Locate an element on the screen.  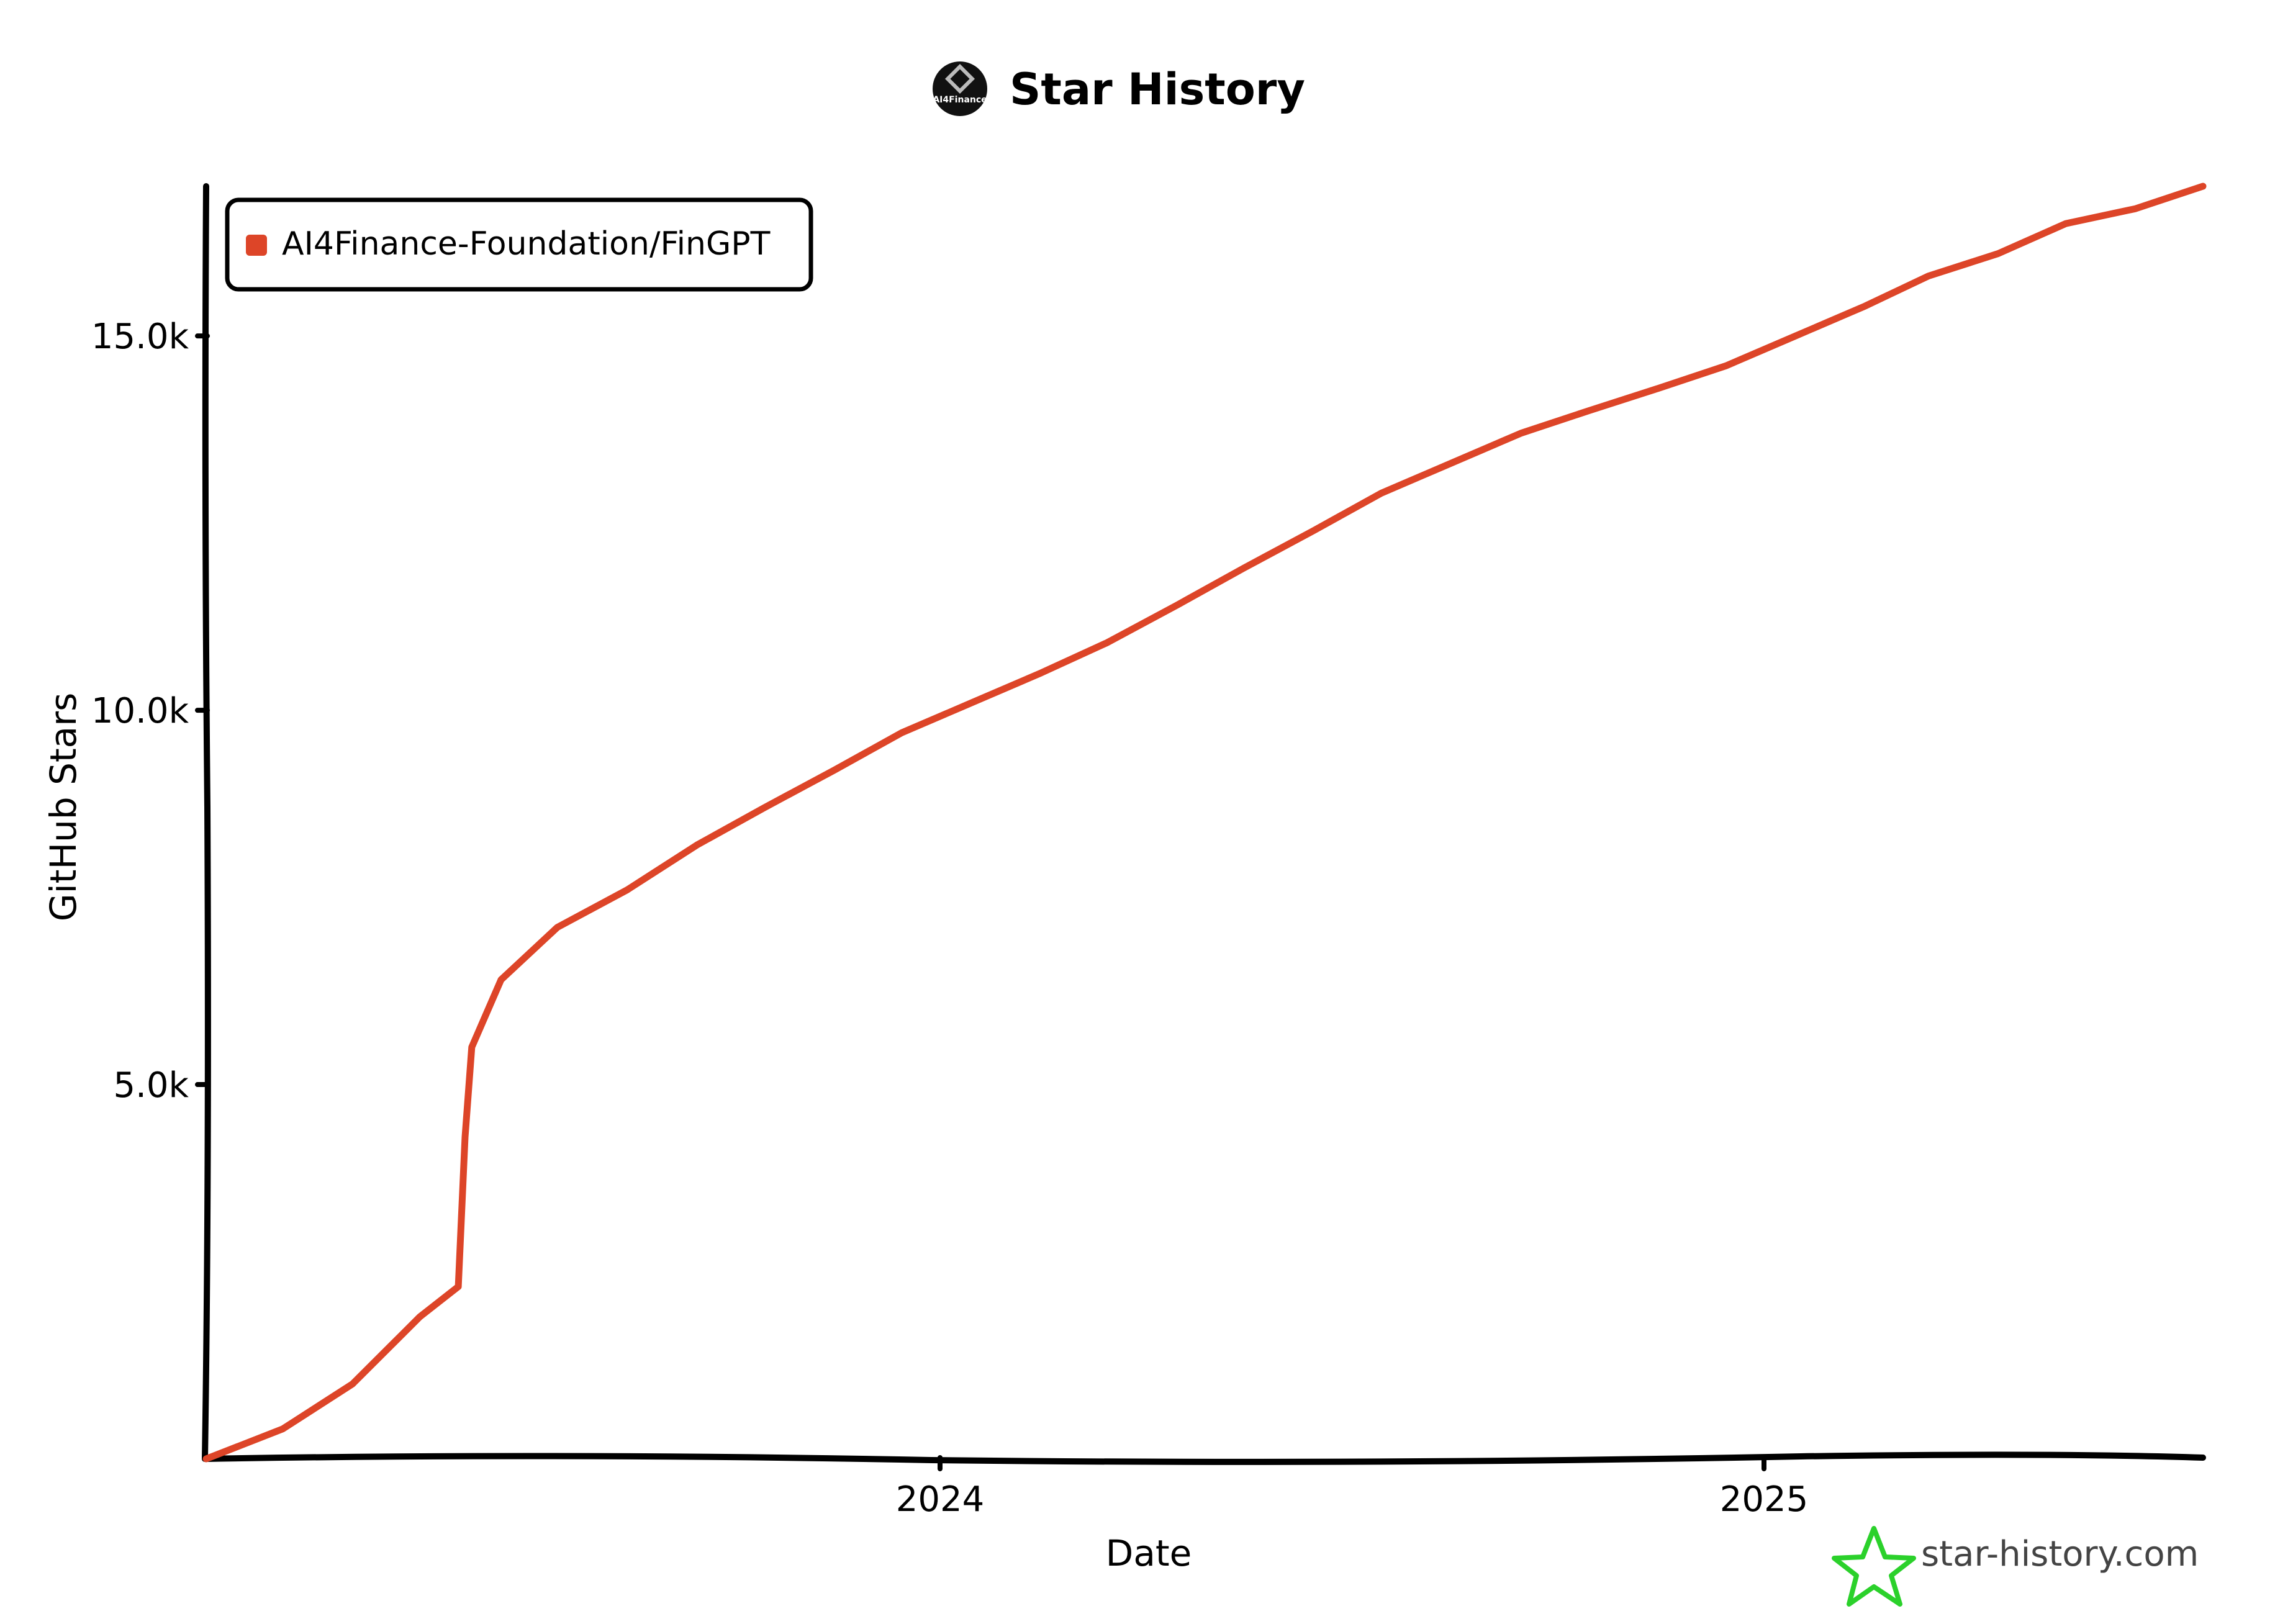
x-axis-line is located at coordinates (1204, 1458).